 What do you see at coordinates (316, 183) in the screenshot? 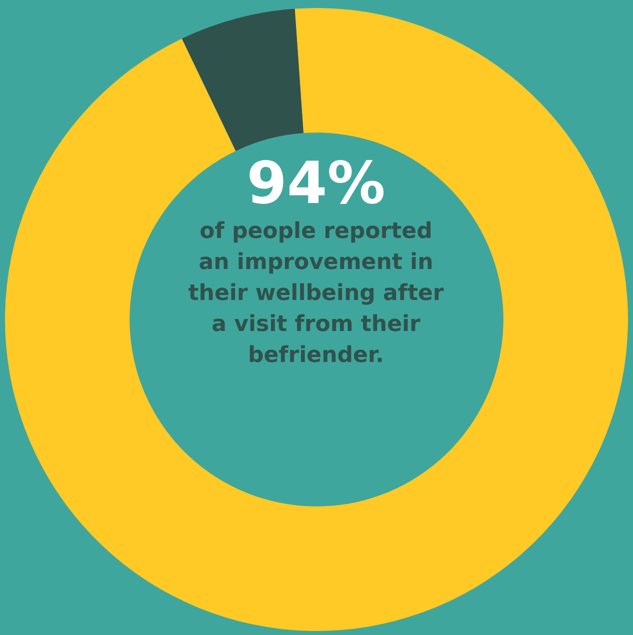
I see `text: 94%` at bounding box center [316, 183].